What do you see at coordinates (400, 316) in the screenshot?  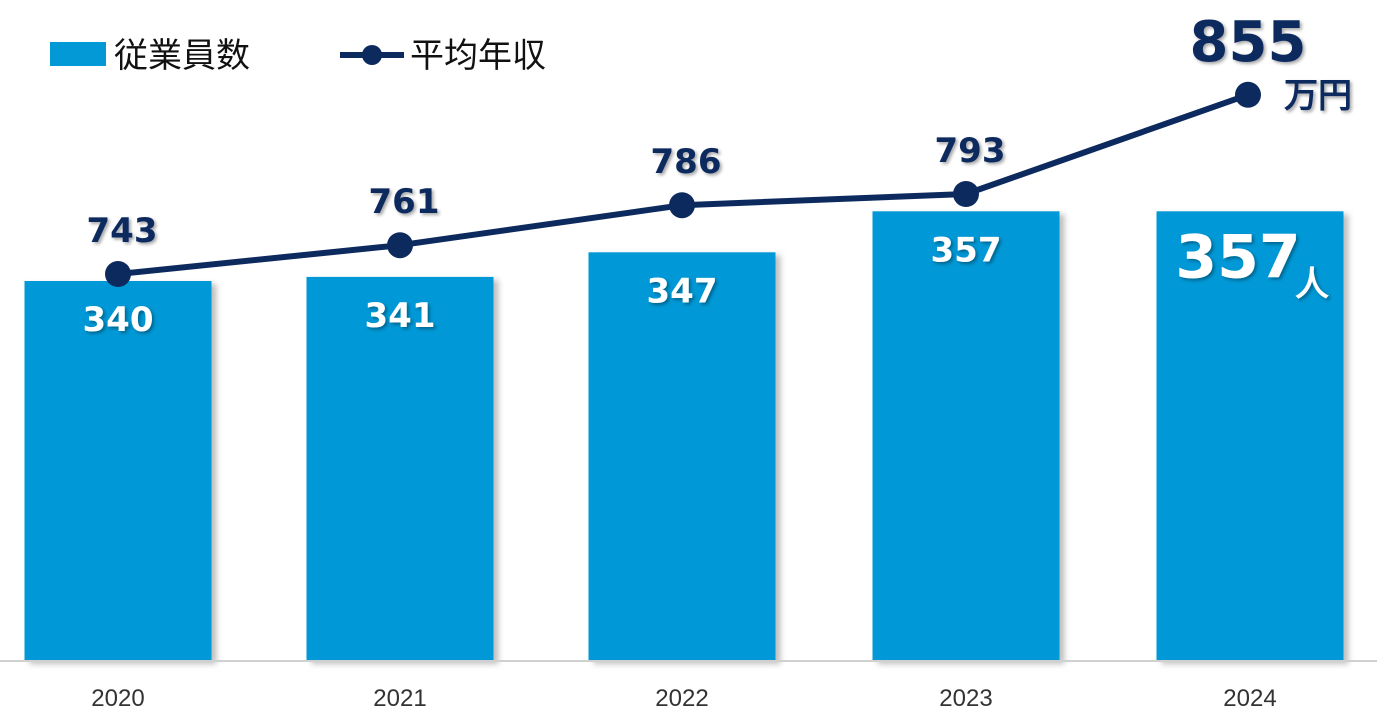 I see `bar-value-2021: 341` at bounding box center [400, 316].